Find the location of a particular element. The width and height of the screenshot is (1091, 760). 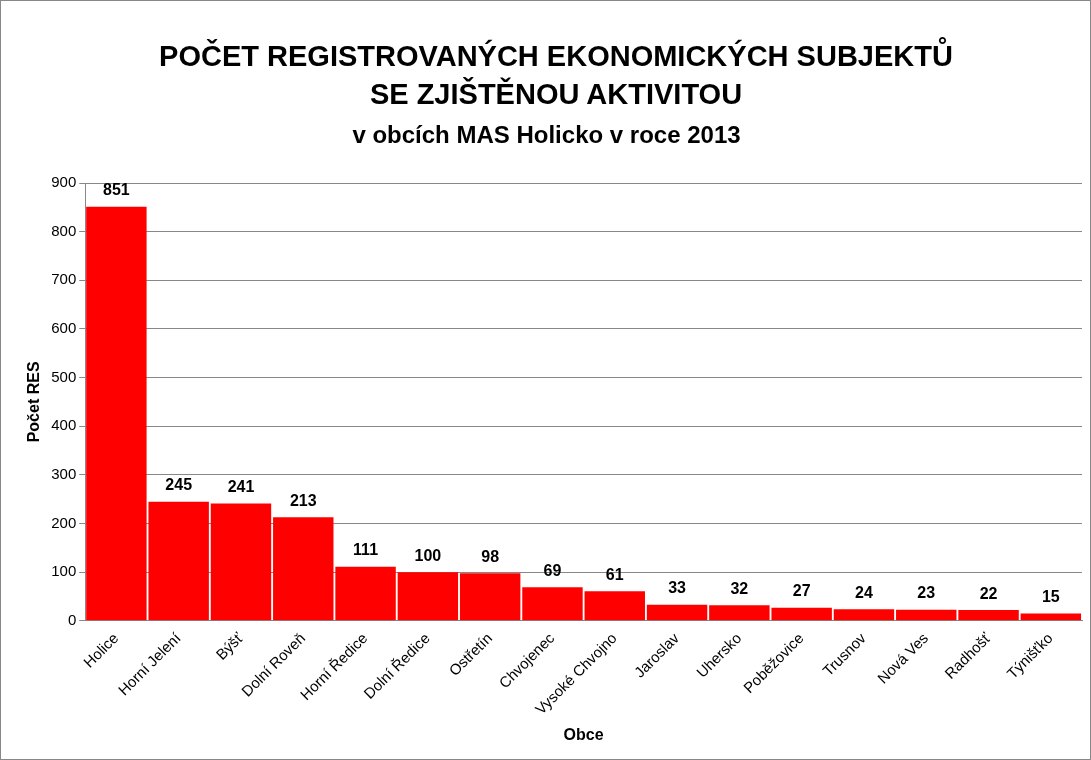

y-tick-label: 400 is located at coordinates (64, 425).